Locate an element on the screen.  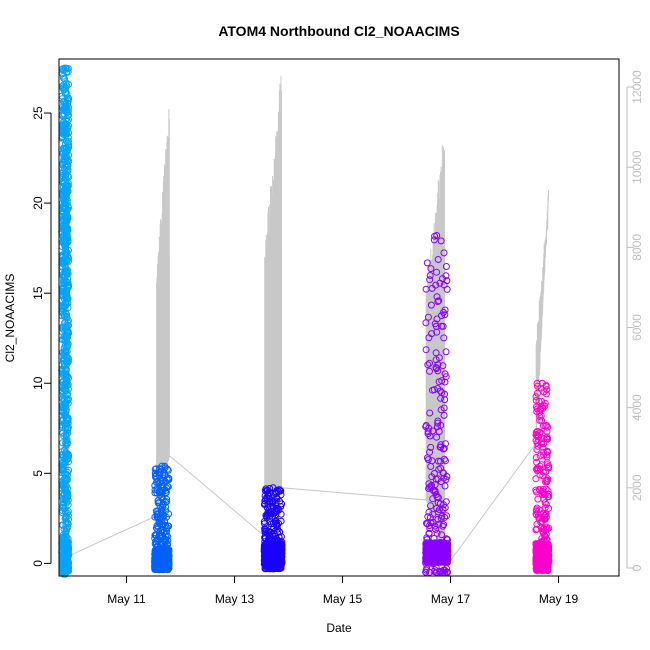
data-point-max is located at coordinates (65, 68).